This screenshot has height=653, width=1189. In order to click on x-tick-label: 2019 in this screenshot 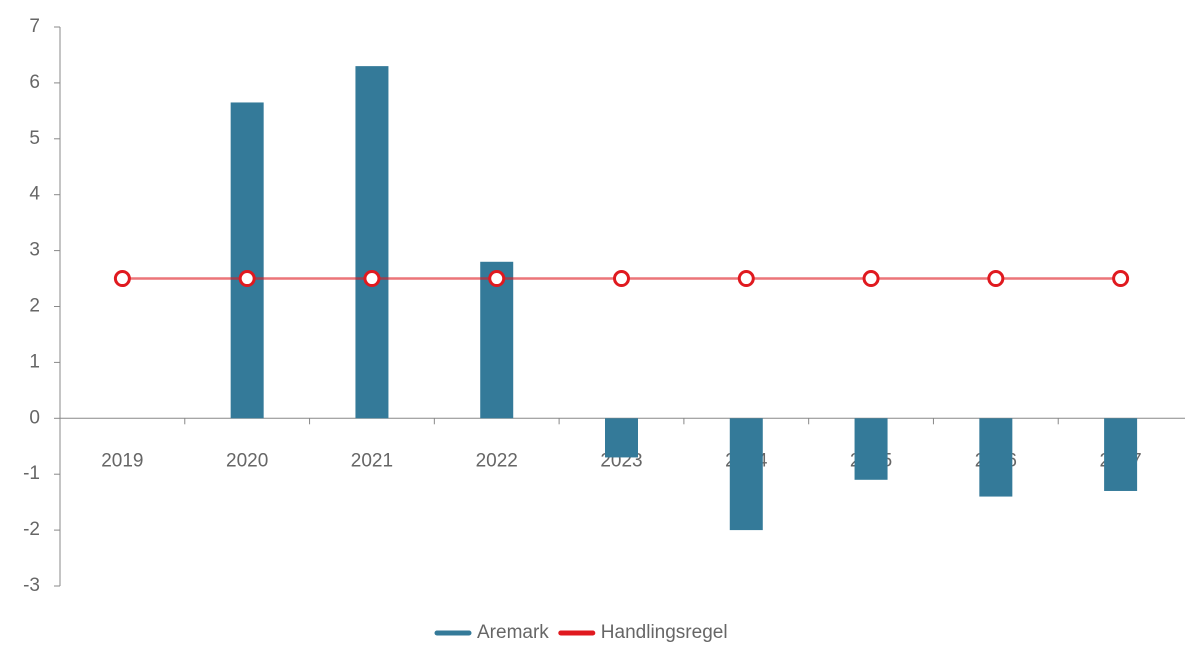, I will do `click(122, 460)`.